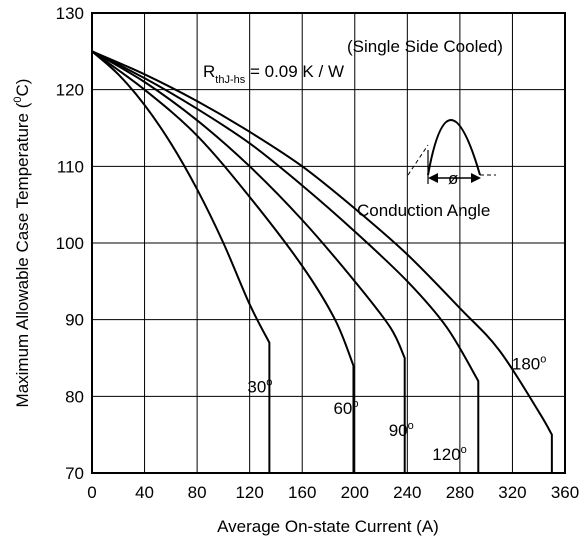 This screenshot has width=587, height=540. I want to click on cooling-annotation: (Single Side Cooled), so click(425, 46).